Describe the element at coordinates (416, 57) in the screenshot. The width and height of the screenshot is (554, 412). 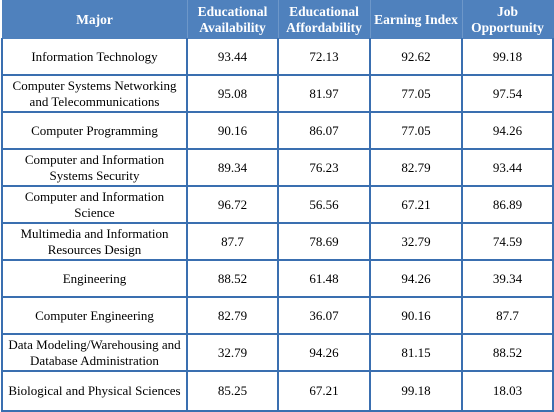
I see `earning-index-cell: 92.62` at that location.